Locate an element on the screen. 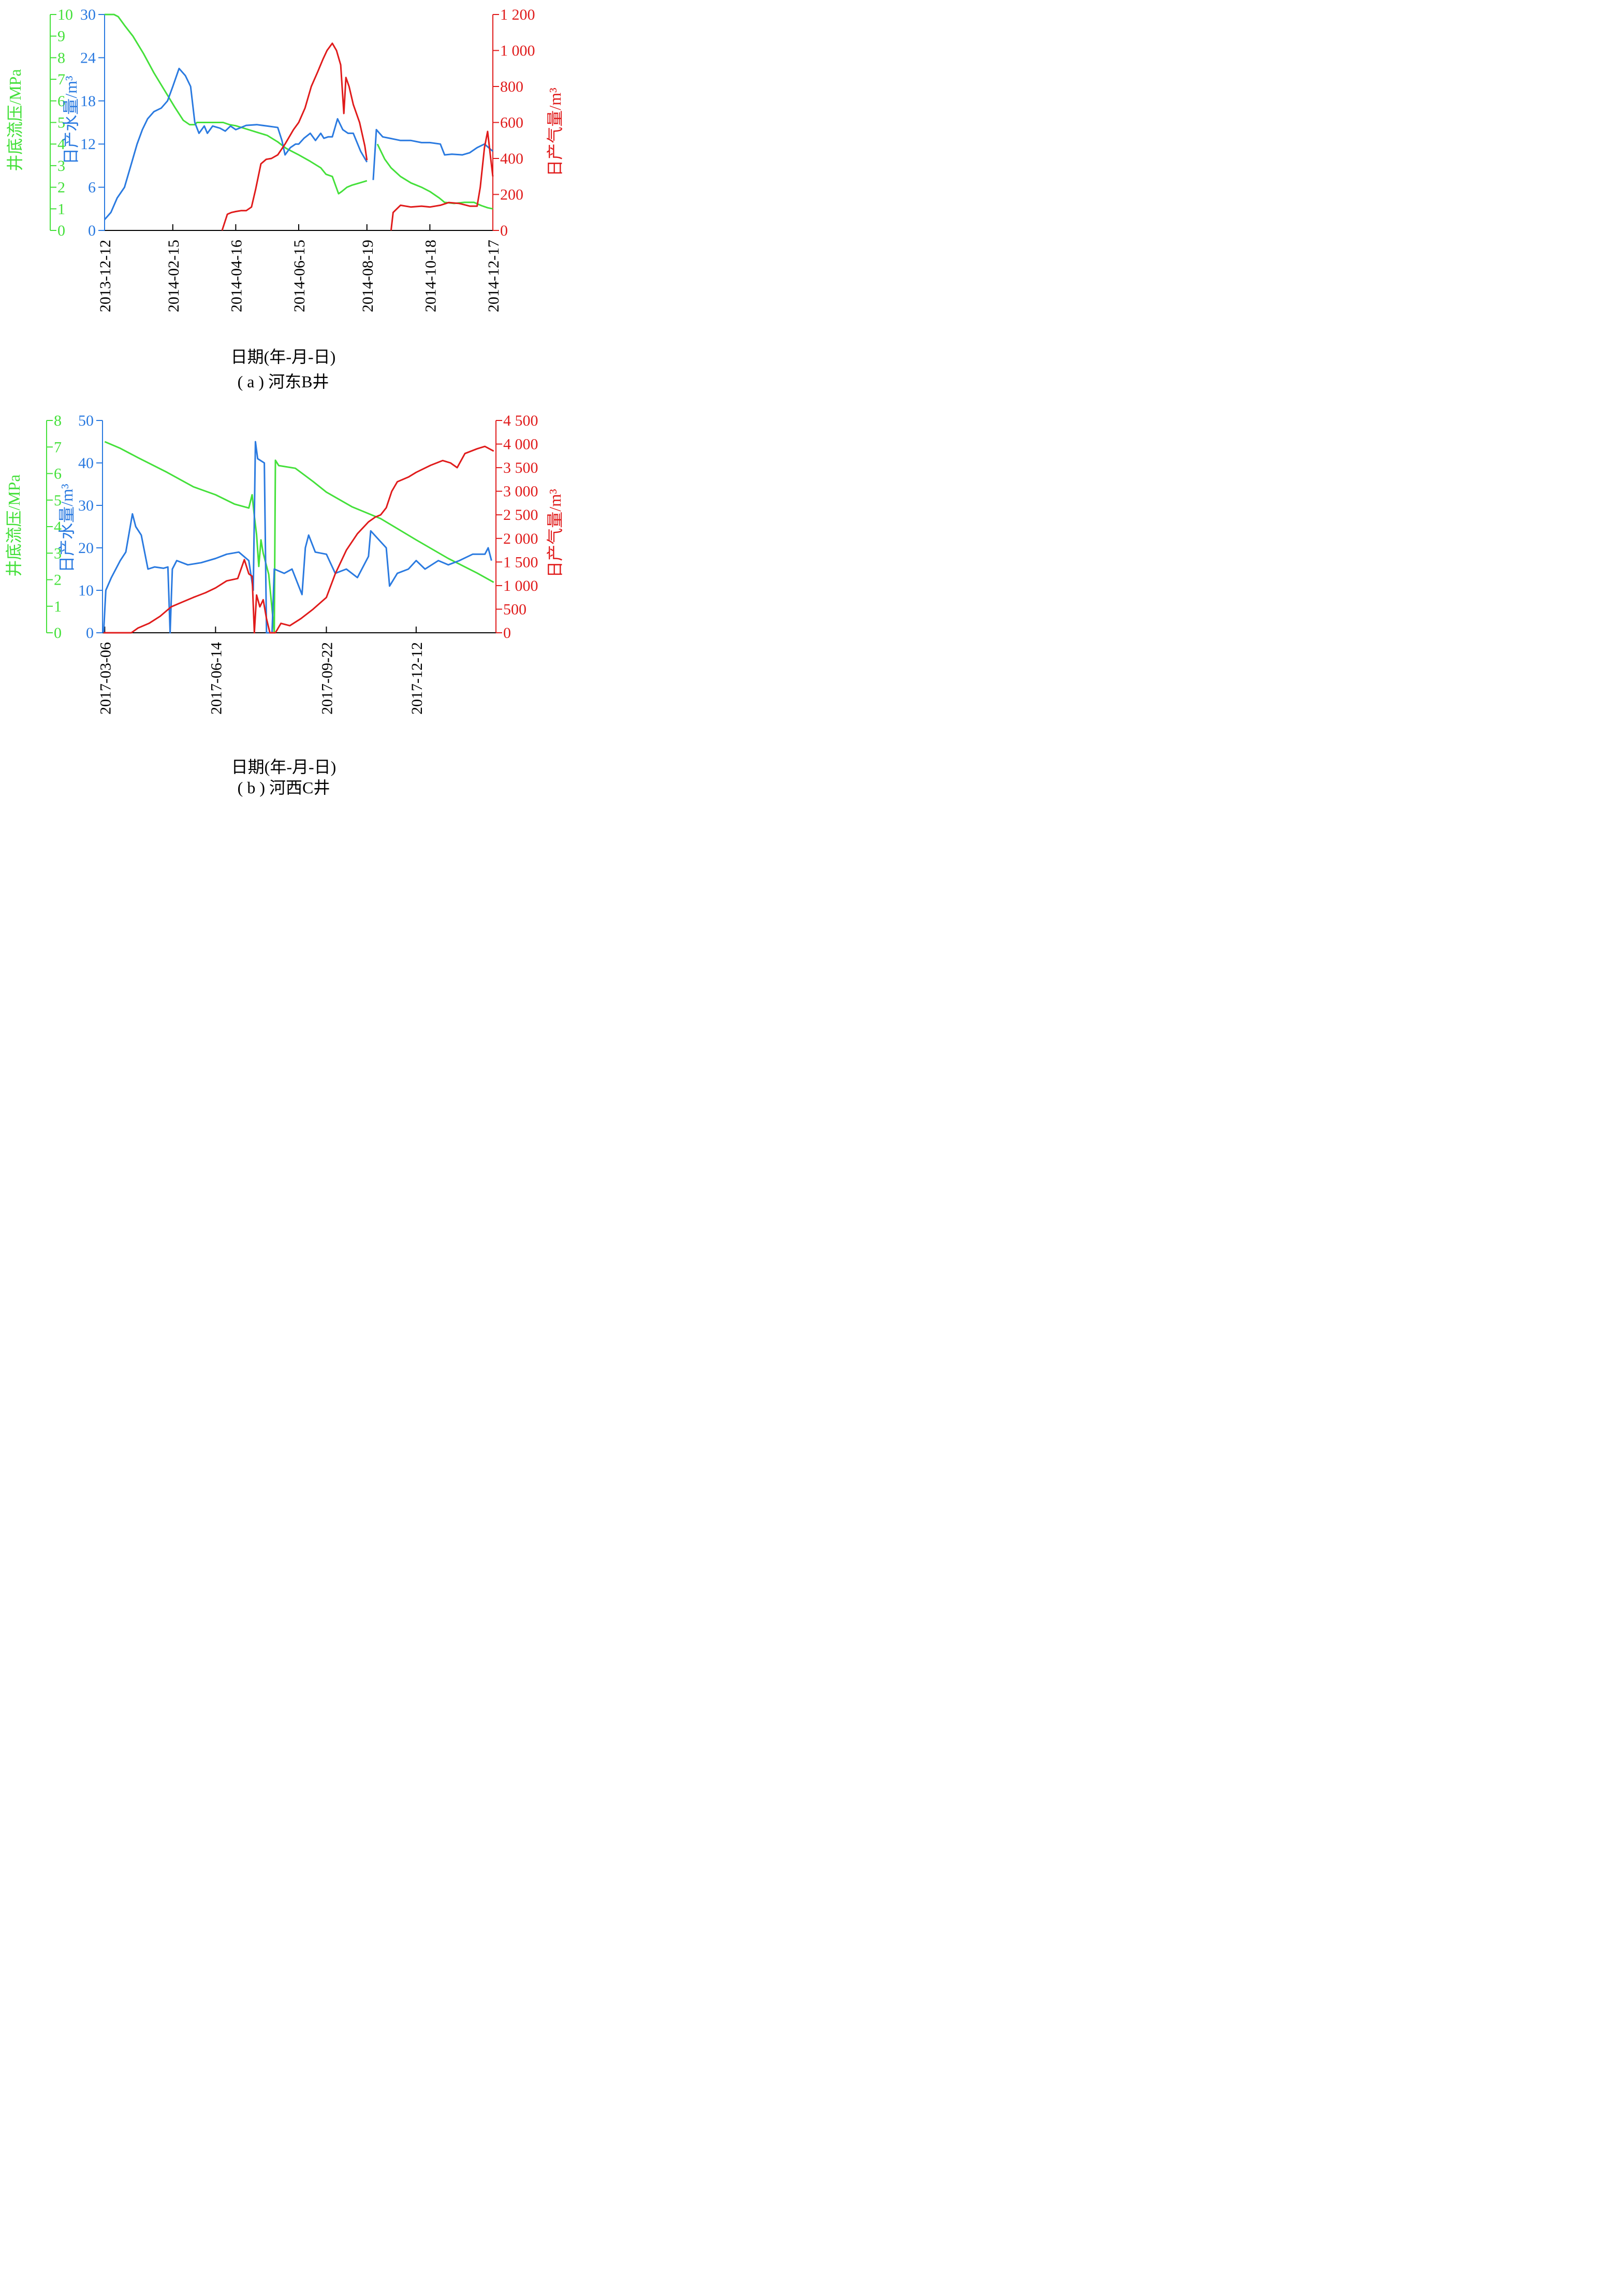 This screenshot has width=1624, height=2296. chart-caption: ( a ) 河东B井 is located at coordinates (283, 381).